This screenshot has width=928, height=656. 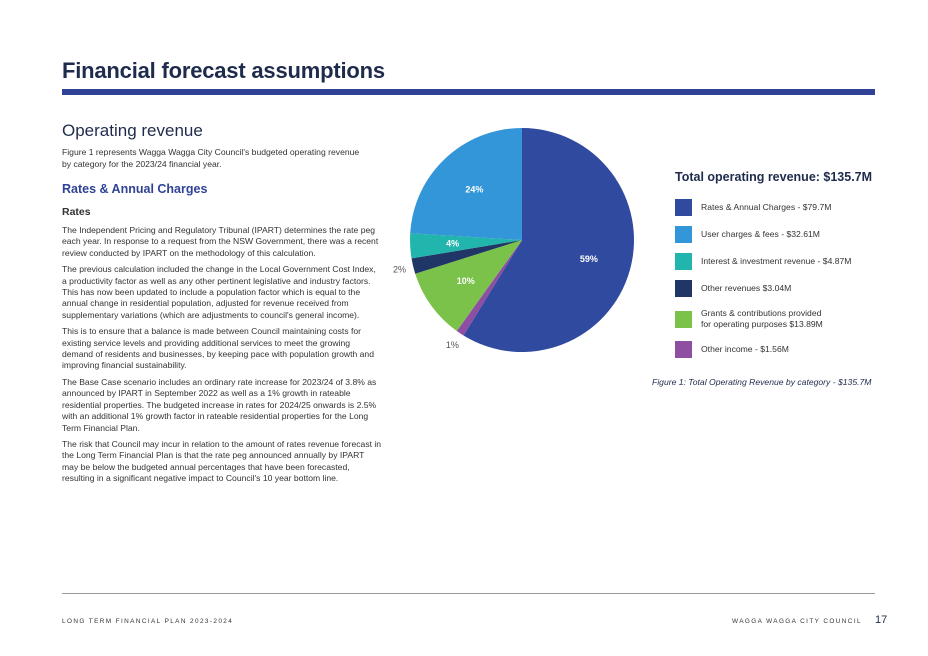 I want to click on legend-label: User charges & fees - $32.61M, so click(x=760, y=233).